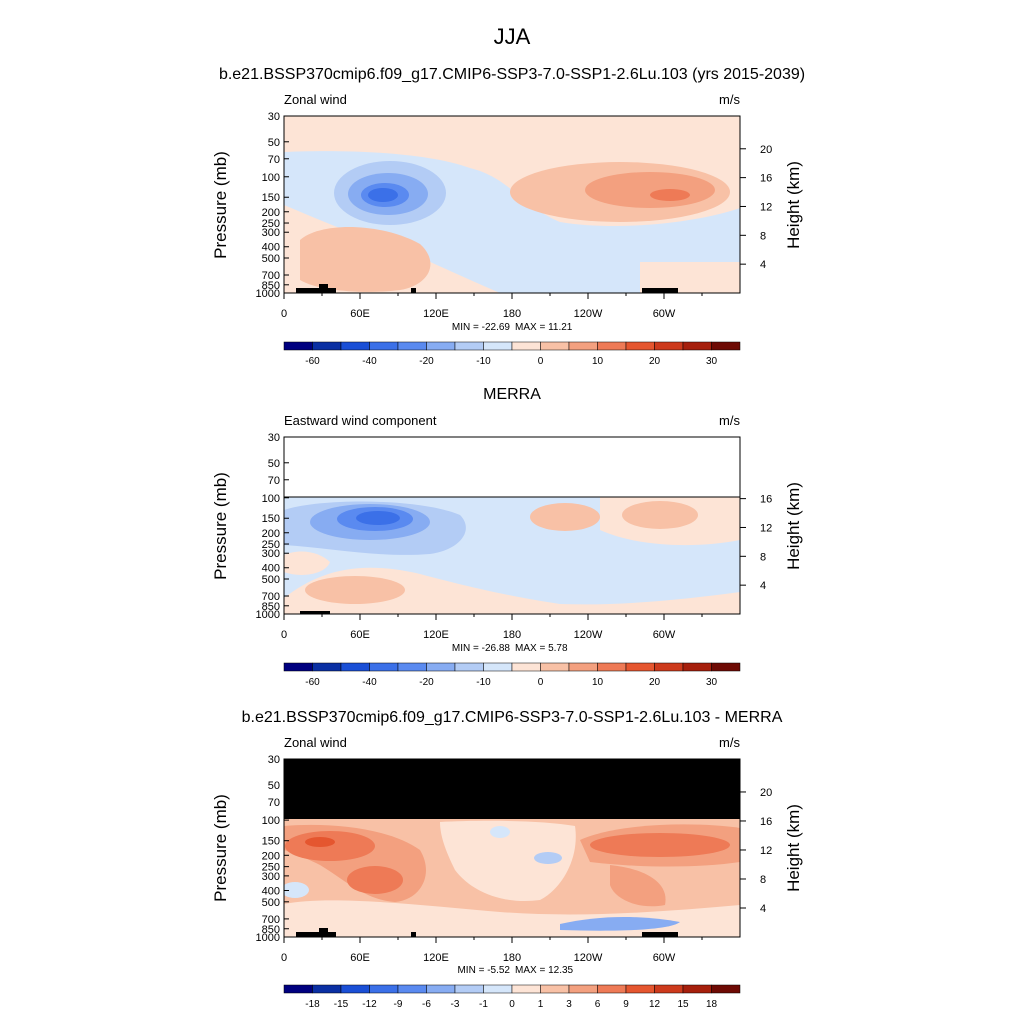 This screenshot has width=1024, height=1029. I want to click on weak-difference, so click(508, 860).